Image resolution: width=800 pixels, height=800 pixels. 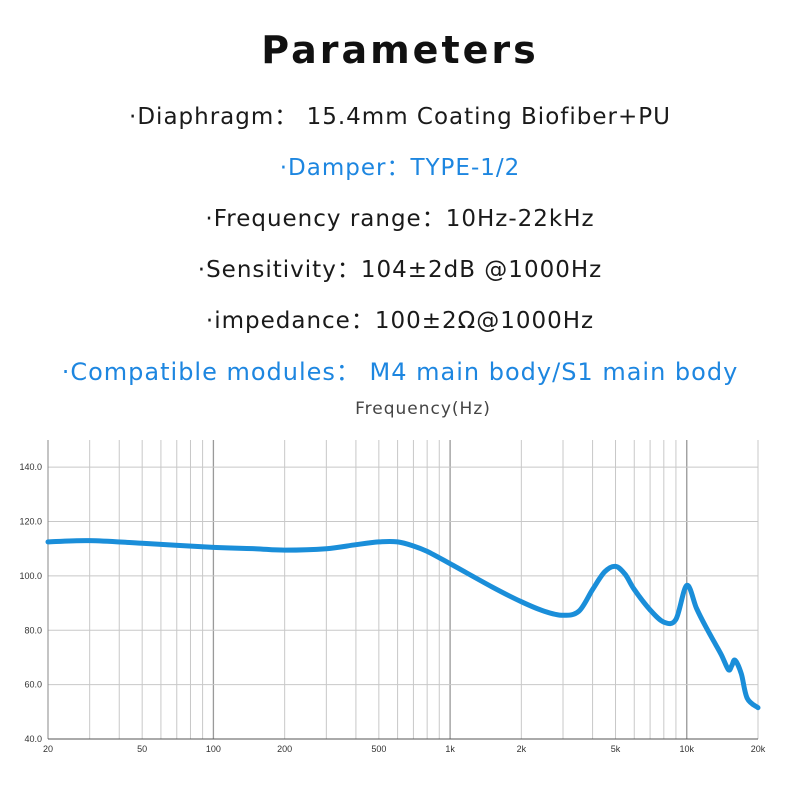 I want to click on param-diaphragm: ·Diaphragm： 15.4mm Coating Biofiber+PU, so click(x=400, y=117).